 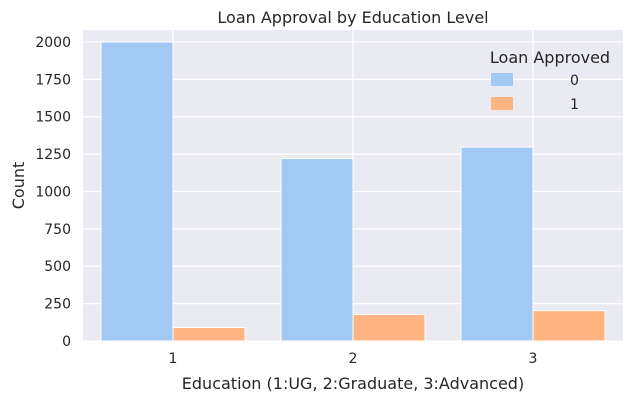 What do you see at coordinates (550, 80) in the screenshot?
I see `legend: Loan Approved 0 1` at bounding box center [550, 80].